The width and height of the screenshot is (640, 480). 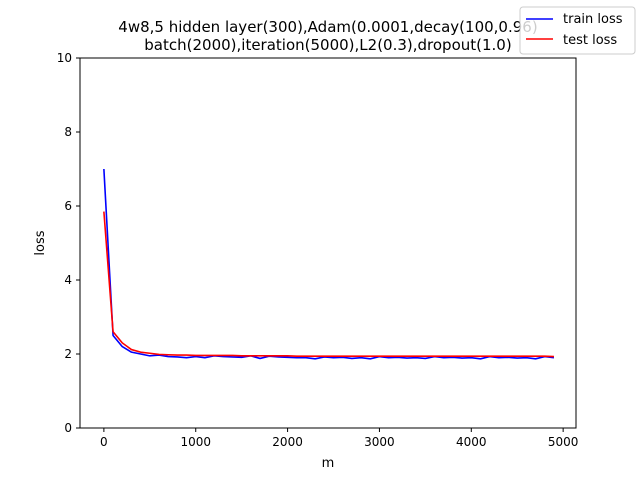 I want to click on legend: train loss test loss, so click(x=577, y=30).